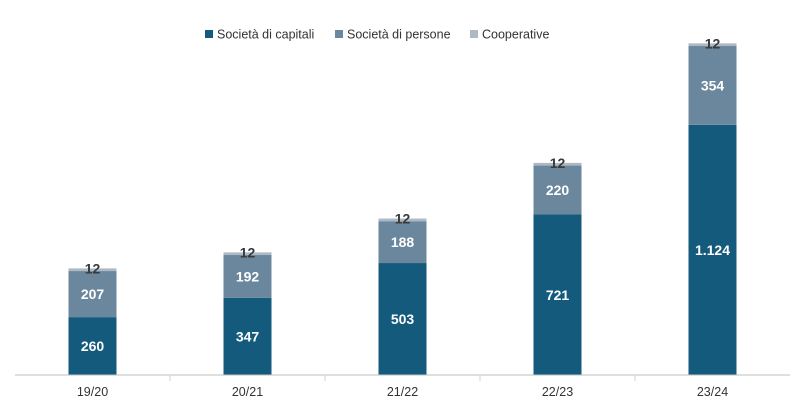  Describe the element at coordinates (712, 392) in the screenshot. I see `x-tick-label-4: 23/24` at that location.